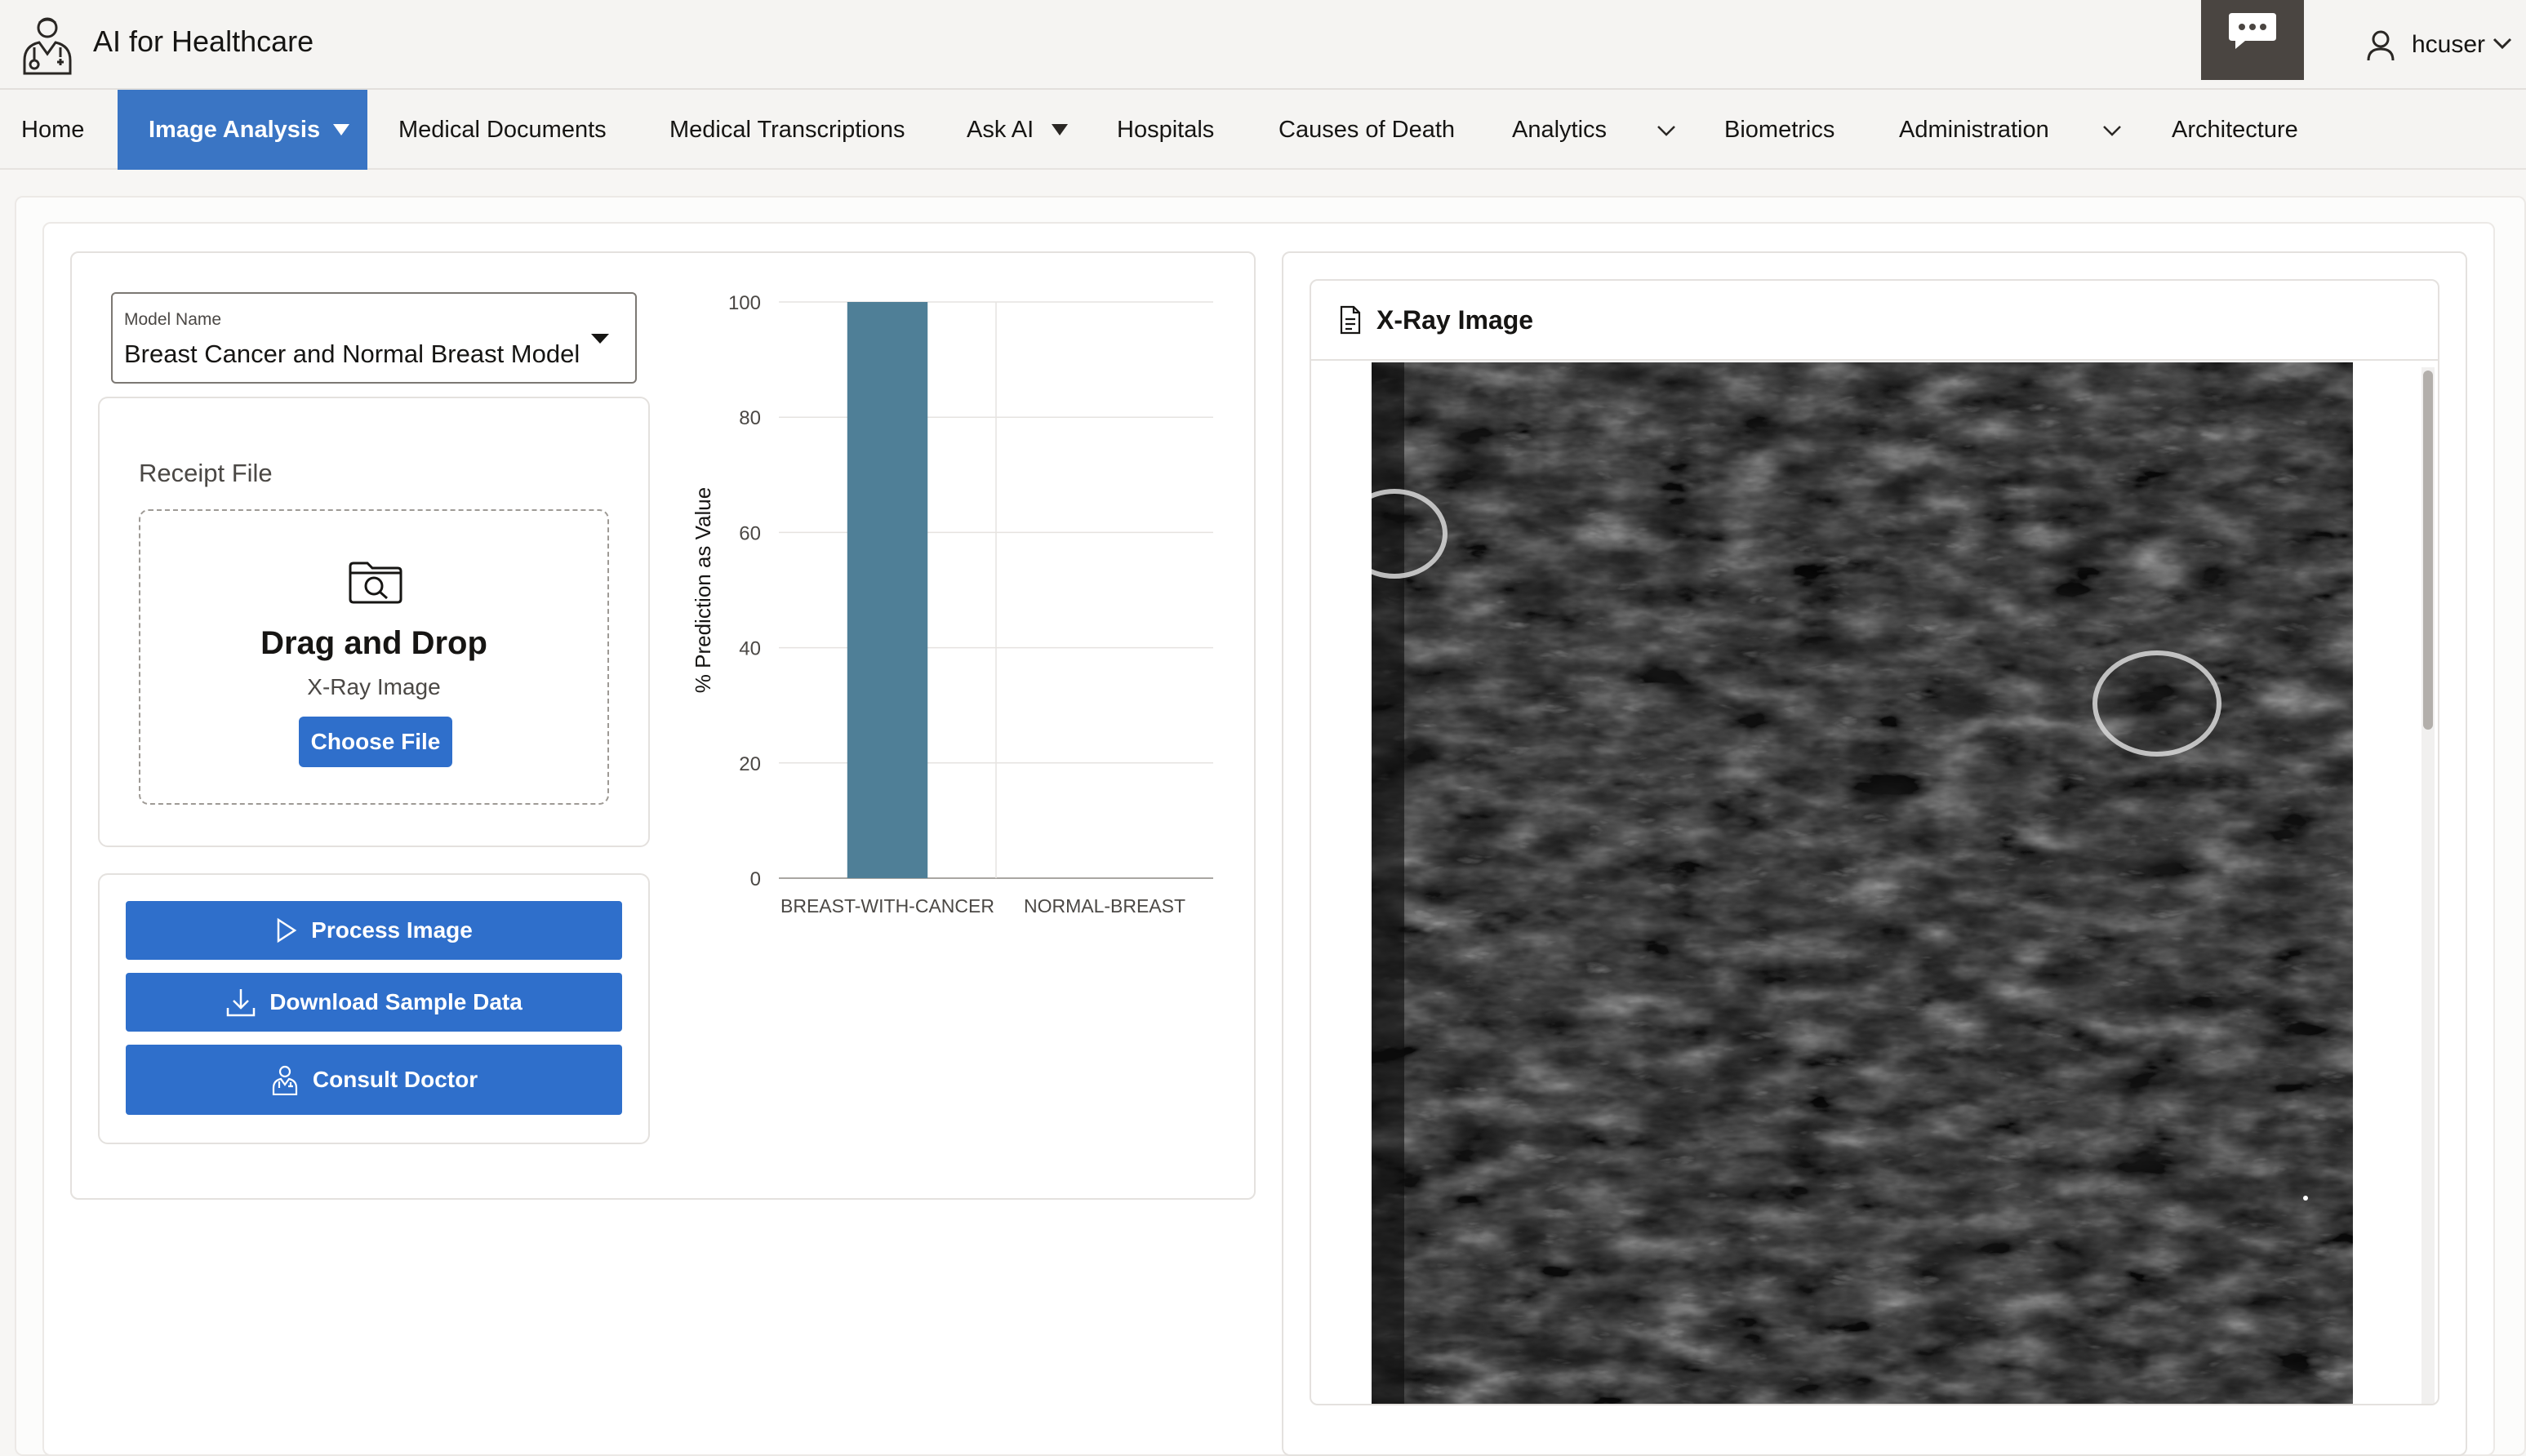  What do you see at coordinates (2235, 130) in the screenshot?
I see `nav-item-architecture: Architecture` at bounding box center [2235, 130].